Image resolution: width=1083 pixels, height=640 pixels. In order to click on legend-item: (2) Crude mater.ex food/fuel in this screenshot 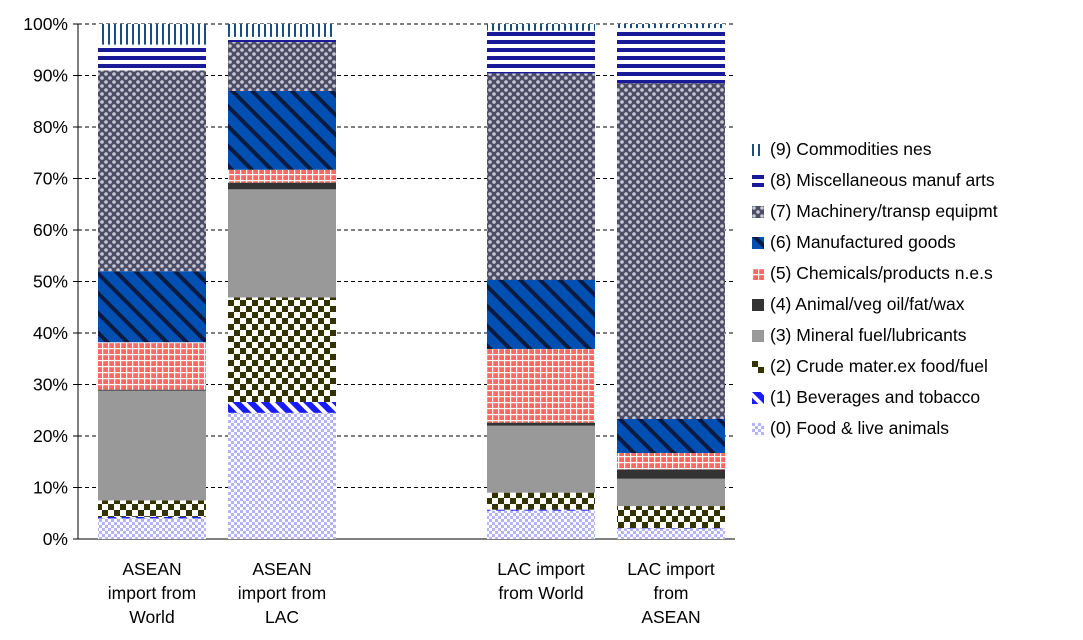, I will do `click(875, 366)`.